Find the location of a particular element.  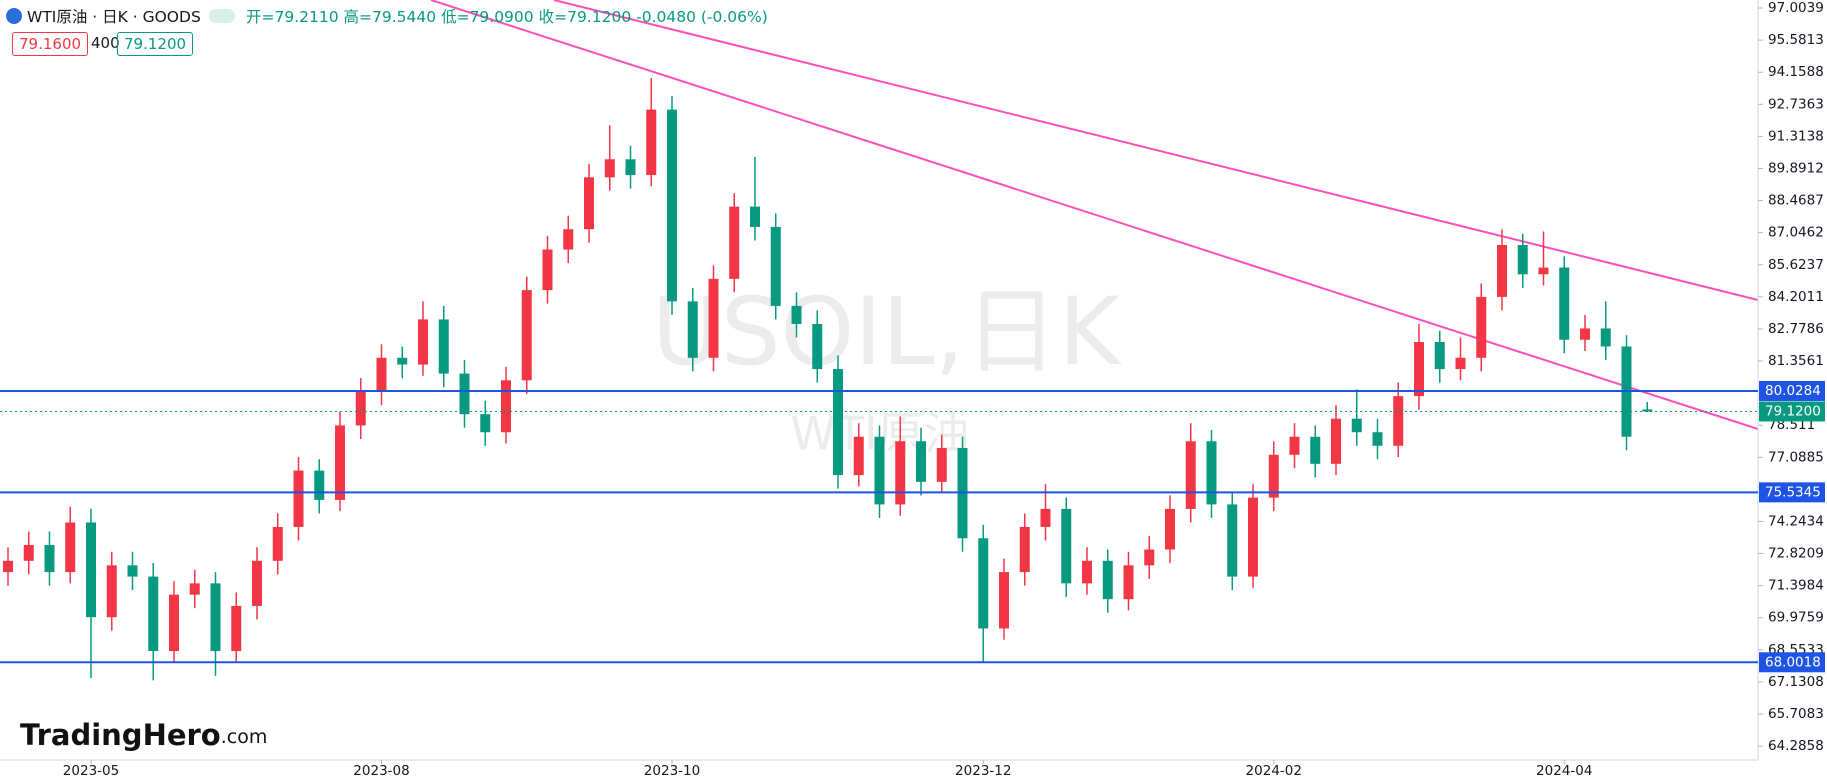

y-tick-label: 89.8912 is located at coordinates (1796, 168).